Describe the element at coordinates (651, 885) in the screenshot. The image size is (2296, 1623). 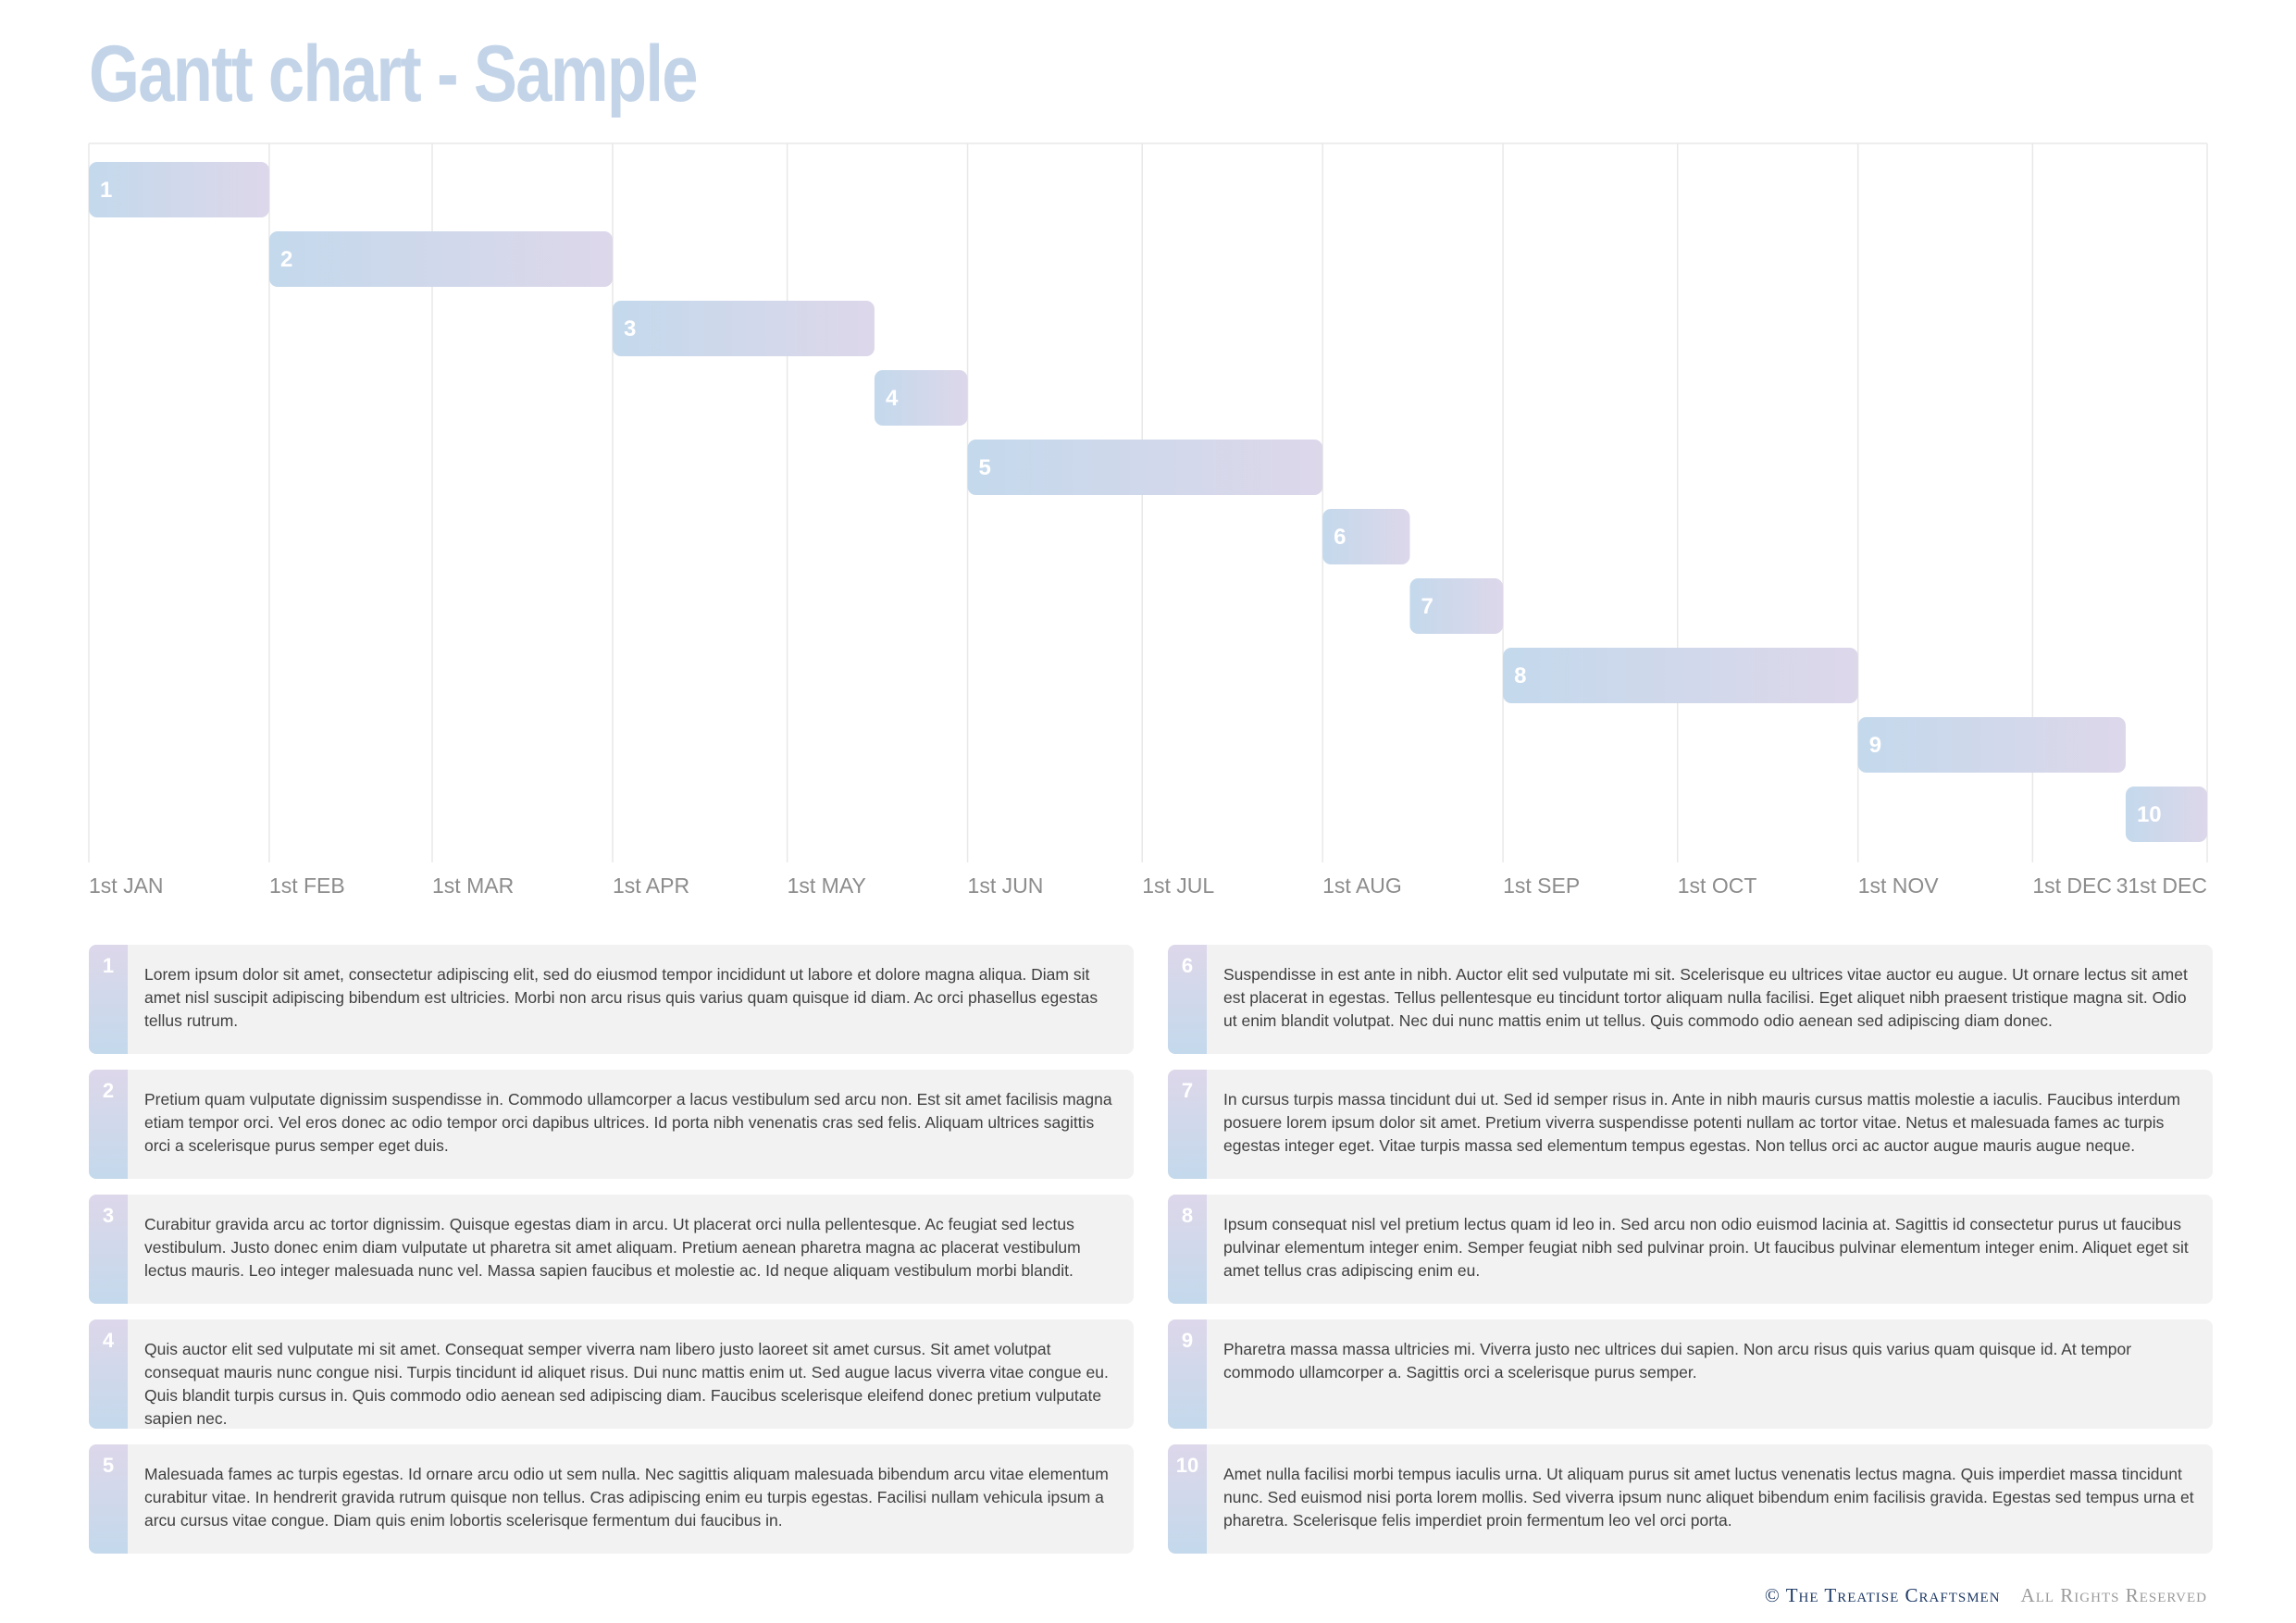
I see `x-tick-label: 1st APR` at that location.